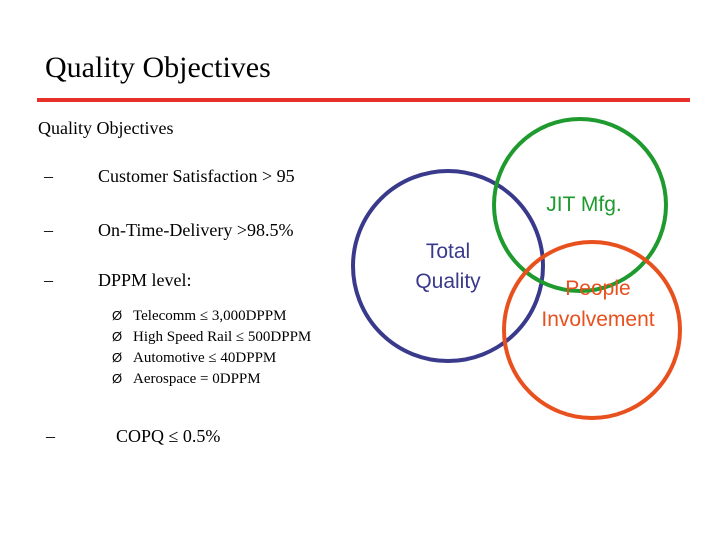 Image resolution: width=720 pixels, height=540 pixels. What do you see at coordinates (196, 176) in the screenshot?
I see `bullet-text: Customer Satisfaction > 95` at bounding box center [196, 176].